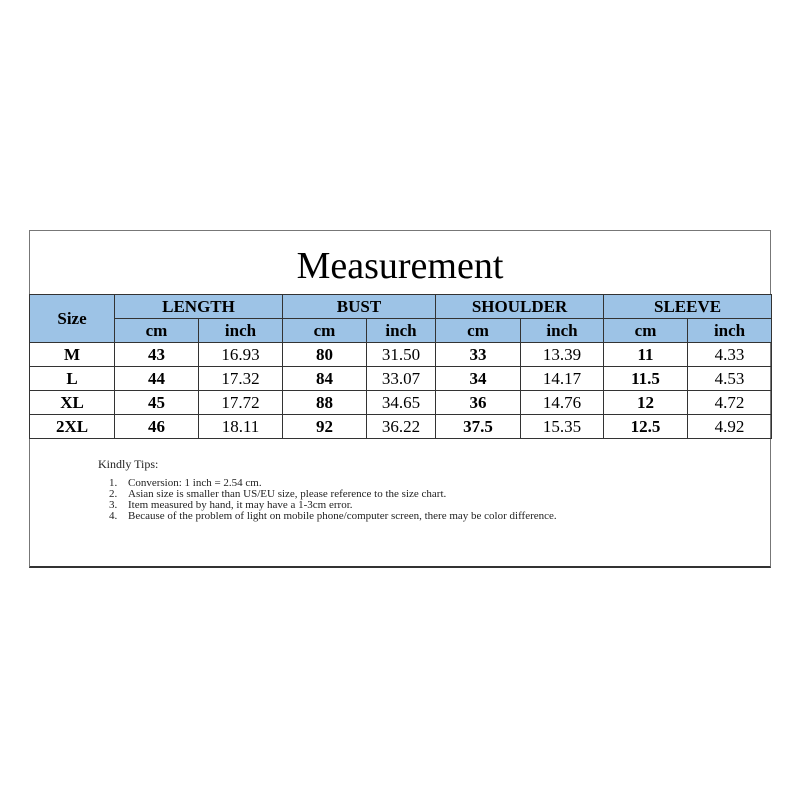  I want to click on cm-cell: 43, so click(156, 354).